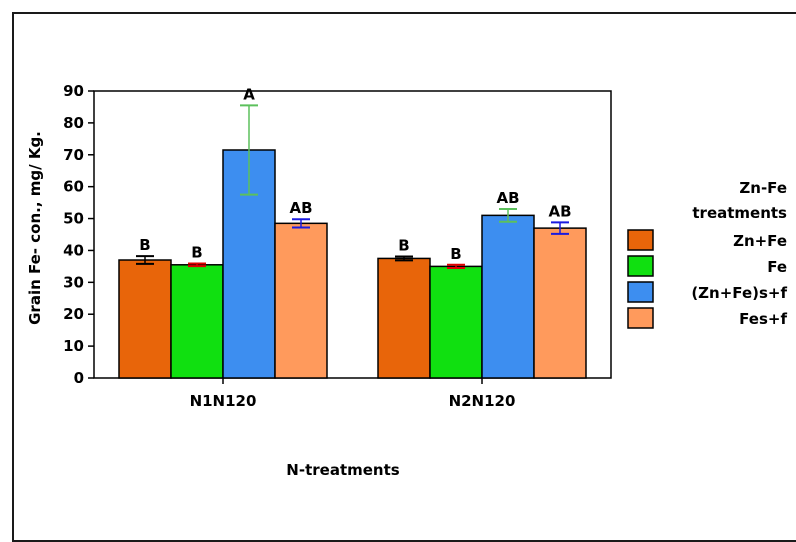 The width and height of the screenshot is (796, 542). Describe the element at coordinates (73, 123) in the screenshot. I see `y-tick-label: 80` at that location.